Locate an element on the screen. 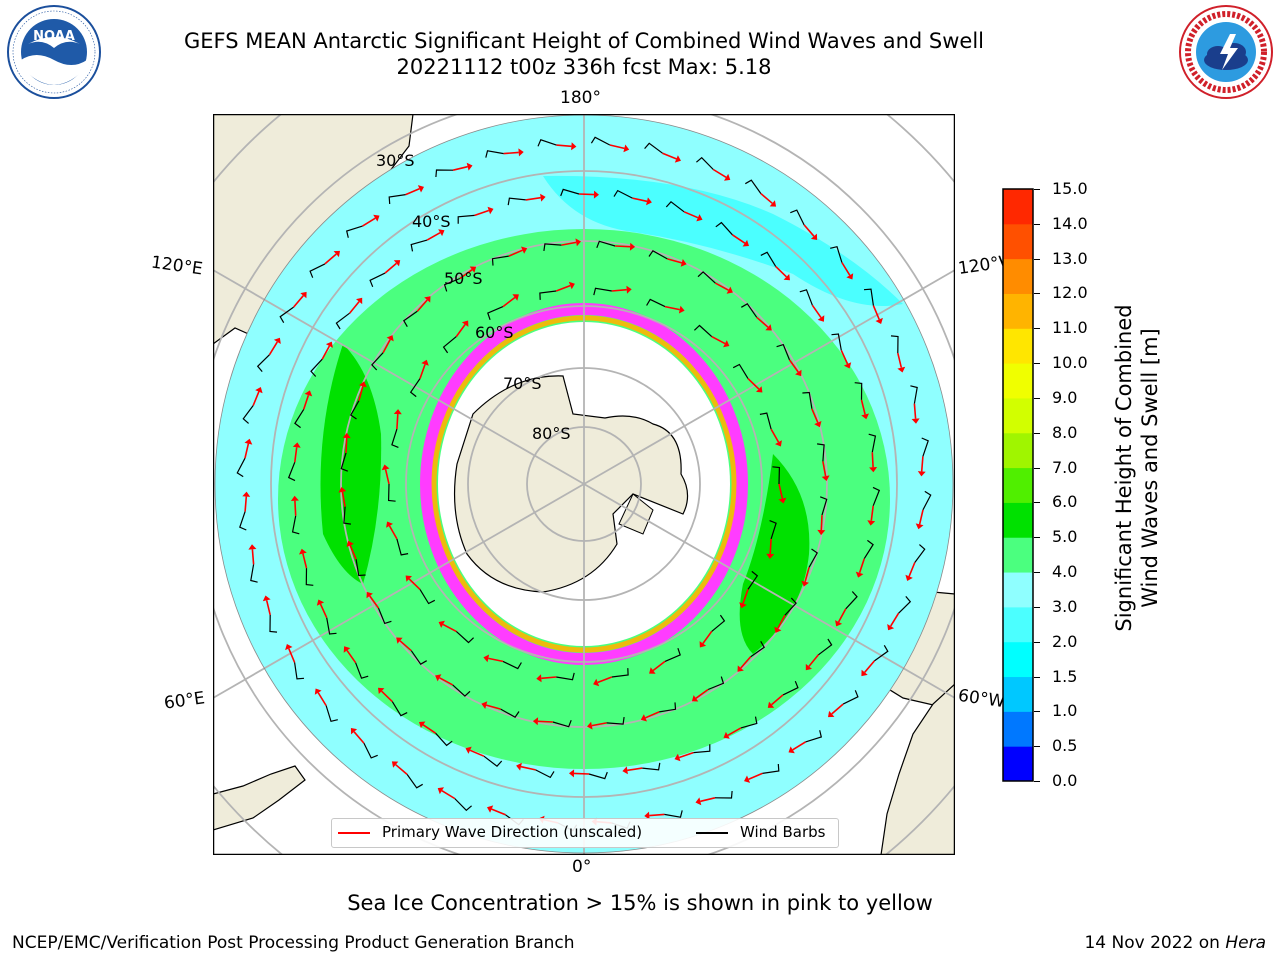 The image size is (1280, 960). colorbar-tick-label: 5.0 is located at coordinates (1065, 537).